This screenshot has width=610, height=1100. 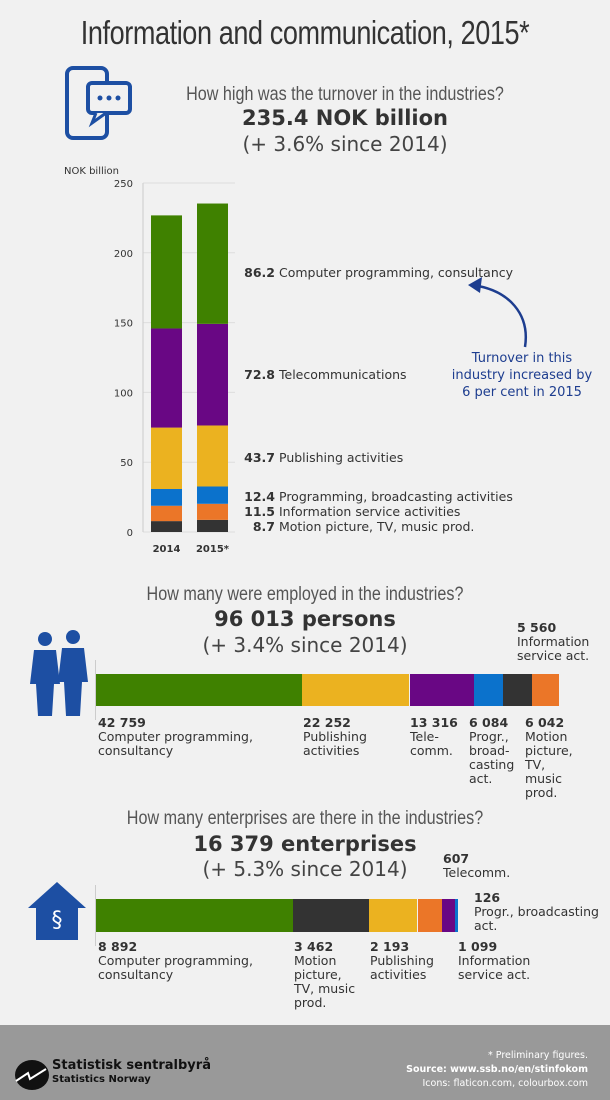 What do you see at coordinates (305, 619) in the screenshot?
I see `employment-total: 96 013 persons` at bounding box center [305, 619].